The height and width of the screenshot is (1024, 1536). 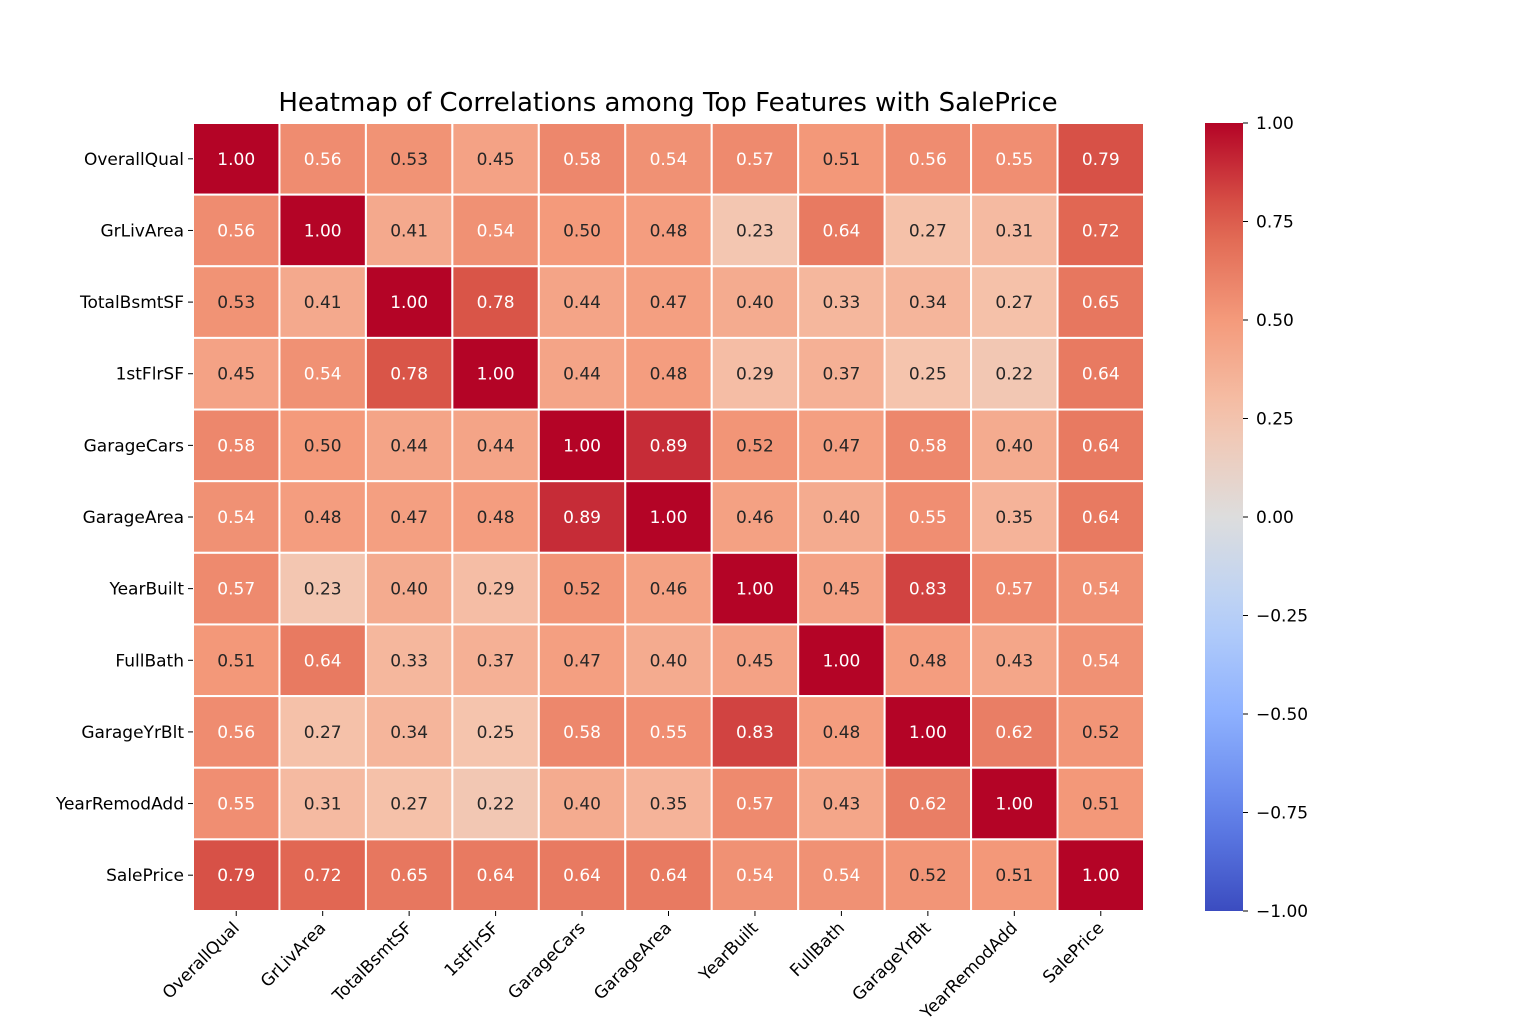 I want to click on cell-annotation: 0.46, so click(x=755, y=518).